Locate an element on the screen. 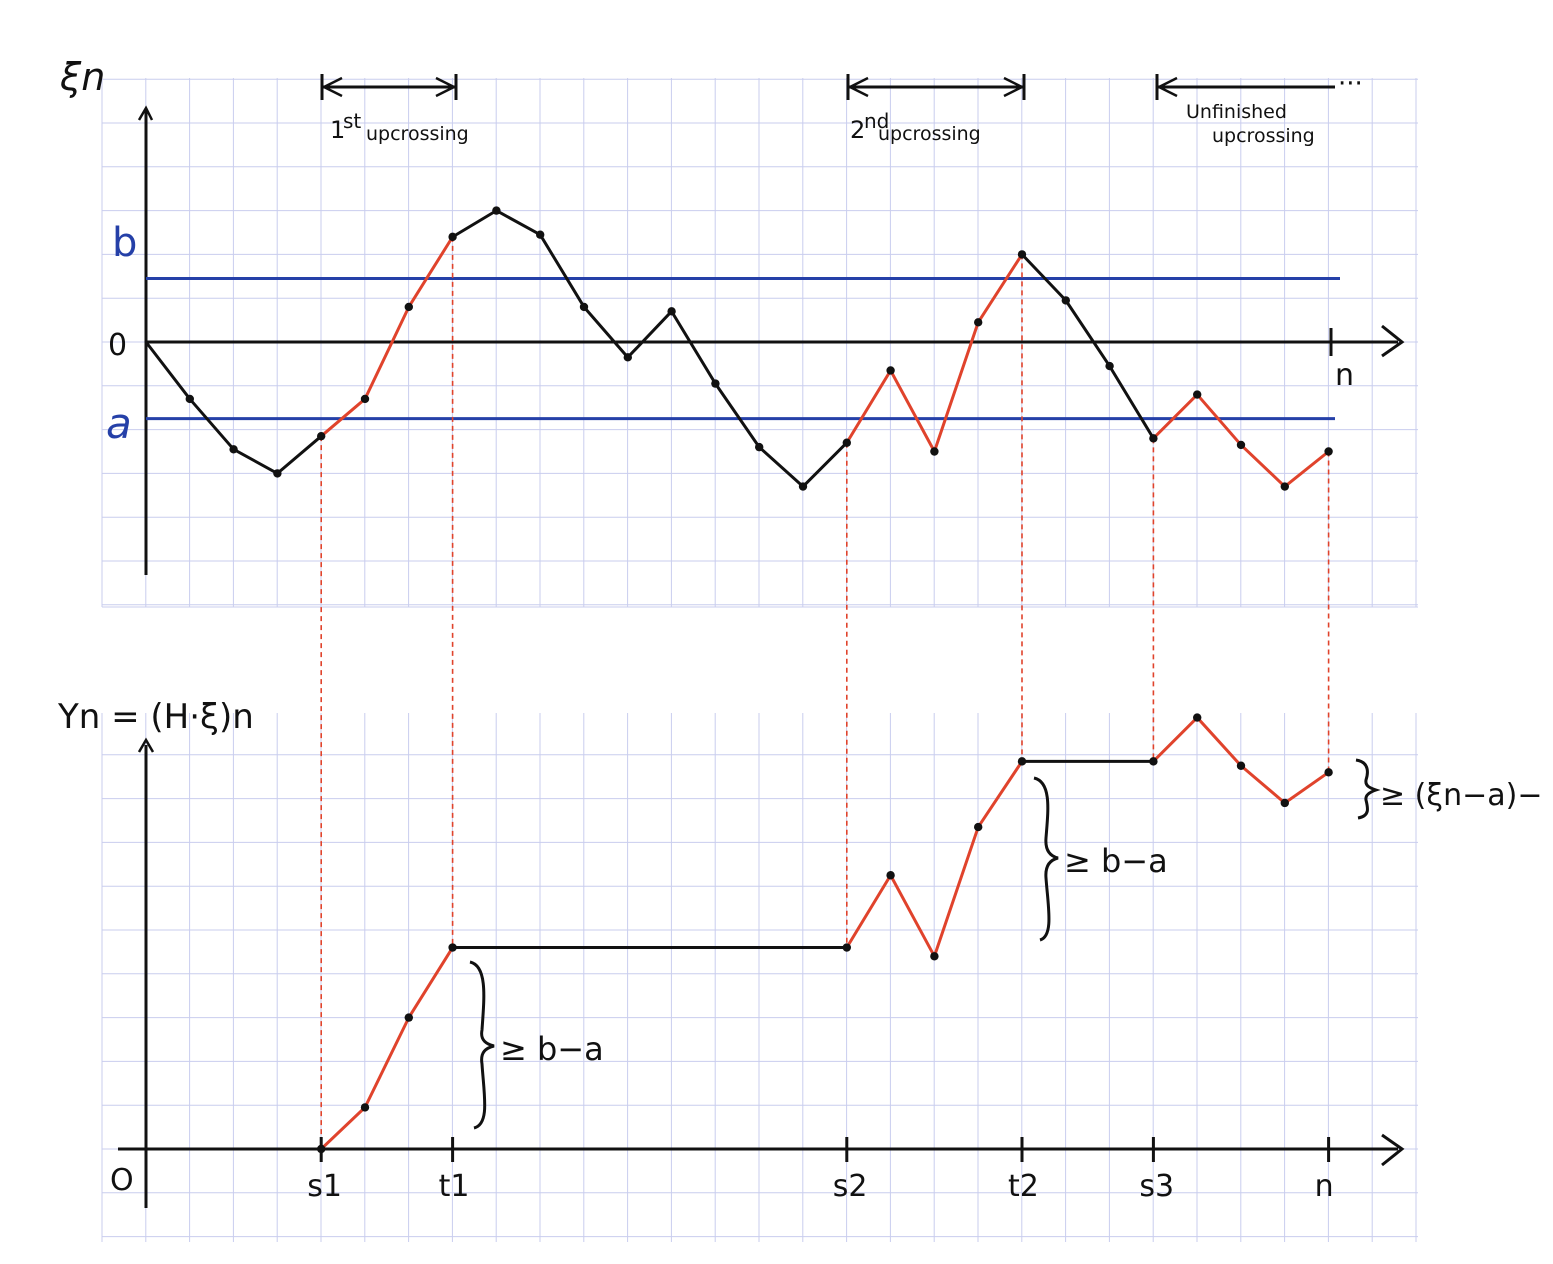  top-x-arrow-icon is located at coordinates (1393, 341).